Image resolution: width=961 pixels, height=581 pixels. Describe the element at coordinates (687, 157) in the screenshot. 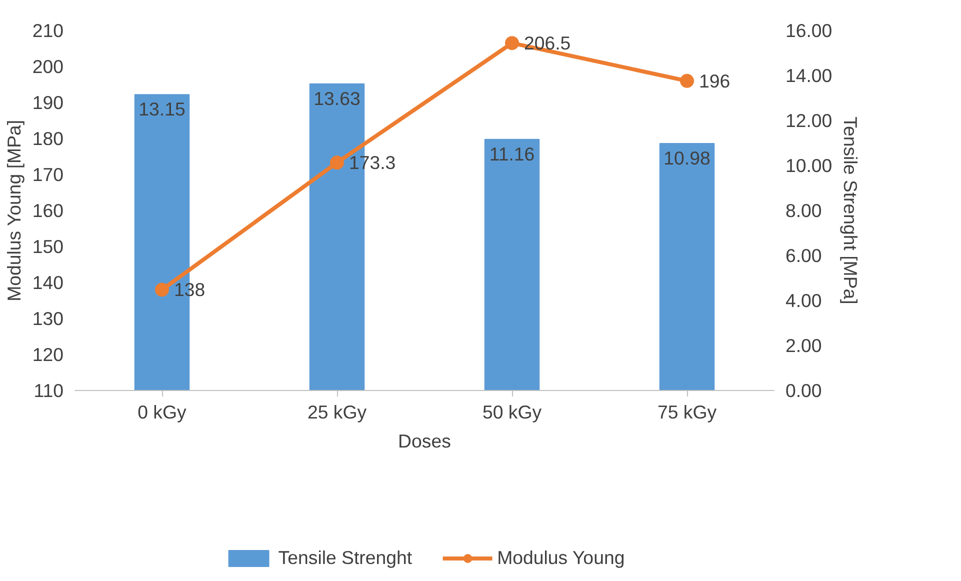

I see `data-label: 10.98` at that location.